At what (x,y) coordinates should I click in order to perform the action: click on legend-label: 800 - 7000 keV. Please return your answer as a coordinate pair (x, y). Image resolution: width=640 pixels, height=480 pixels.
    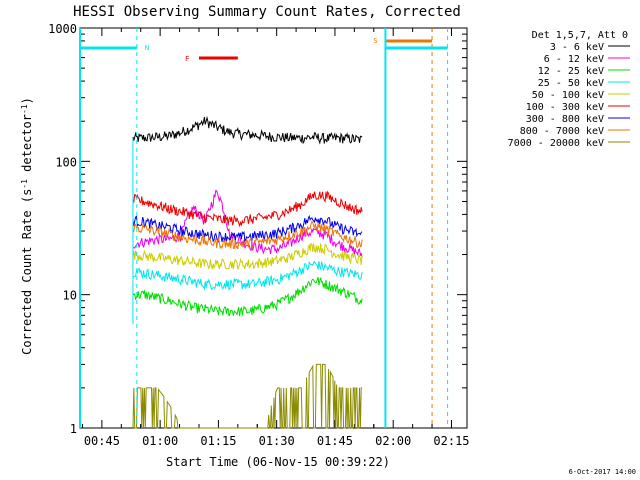
    Looking at the image, I should click on (562, 131).